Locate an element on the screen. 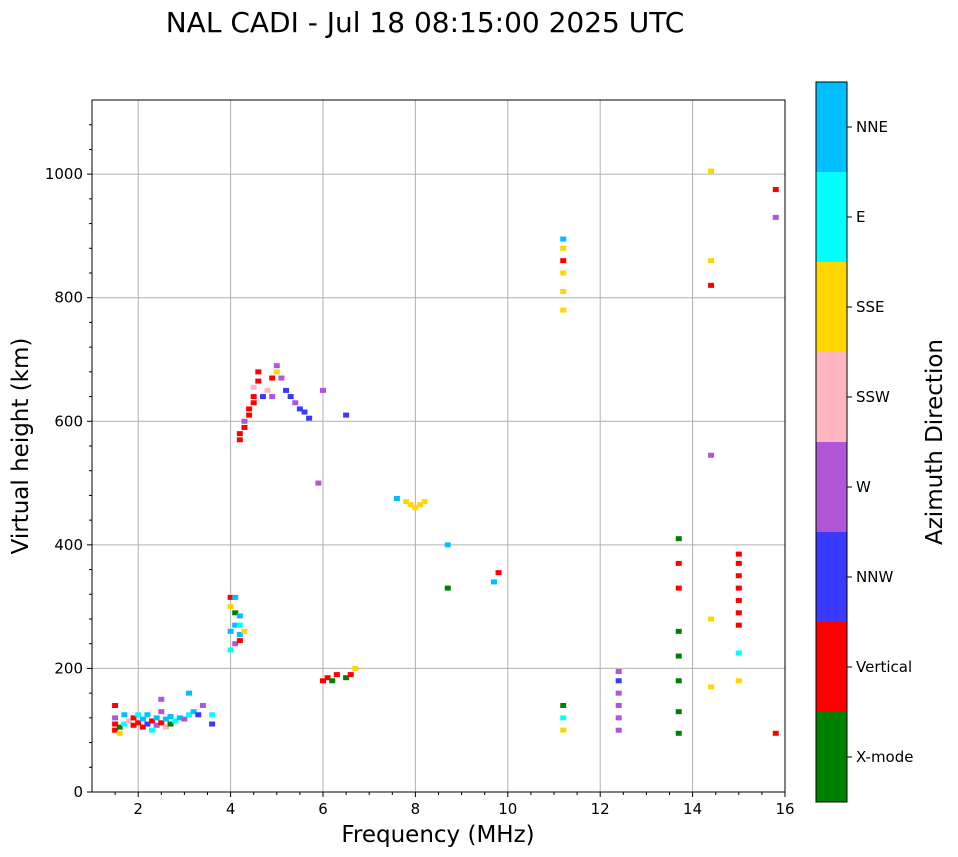  x-axis-label: Frequency (MHz) is located at coordinates (437, 835).